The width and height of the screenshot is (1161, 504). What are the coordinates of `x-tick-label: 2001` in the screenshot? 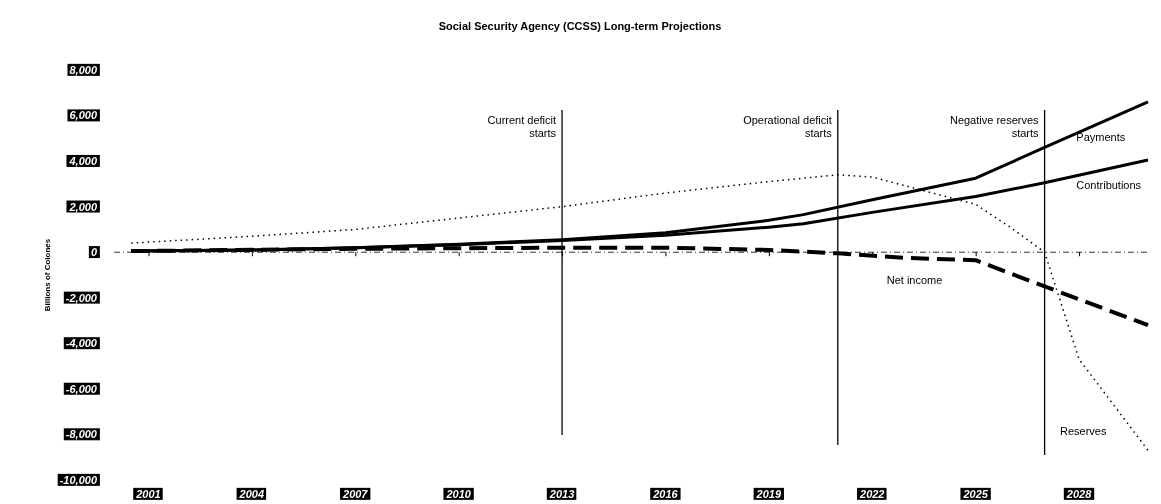 It's located at (148, 493).